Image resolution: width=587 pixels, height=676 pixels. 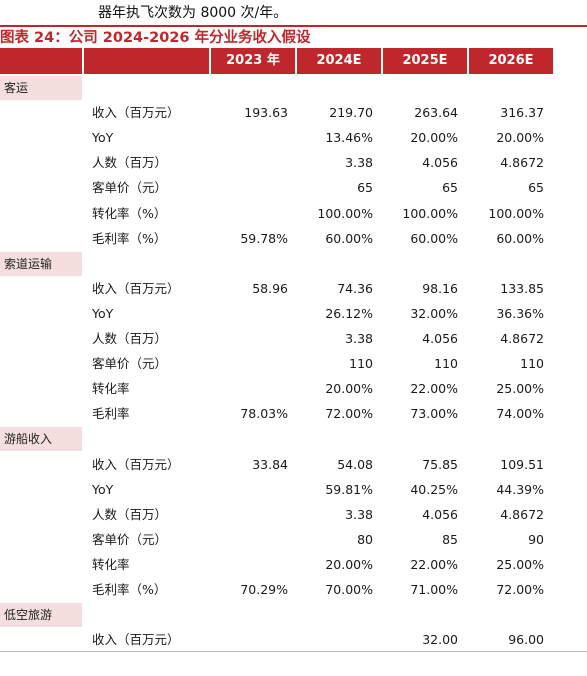 I want to click on cell-value: 32.00%, so click(x=434, y=313).